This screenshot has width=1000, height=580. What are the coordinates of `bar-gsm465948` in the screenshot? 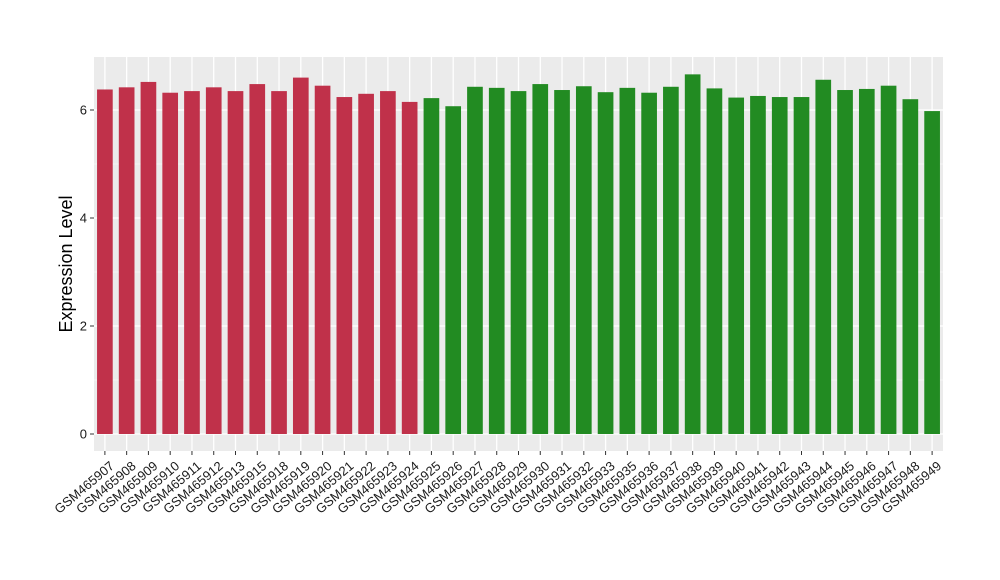 It's located at (910, 266).